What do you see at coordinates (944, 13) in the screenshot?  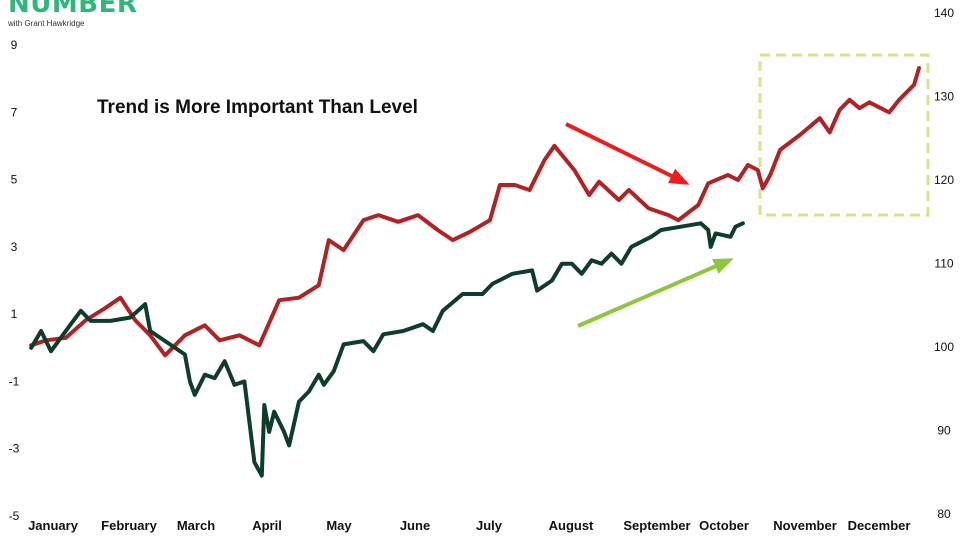 I see `right-axis-tick: 140` at bounding box center [944, 13].